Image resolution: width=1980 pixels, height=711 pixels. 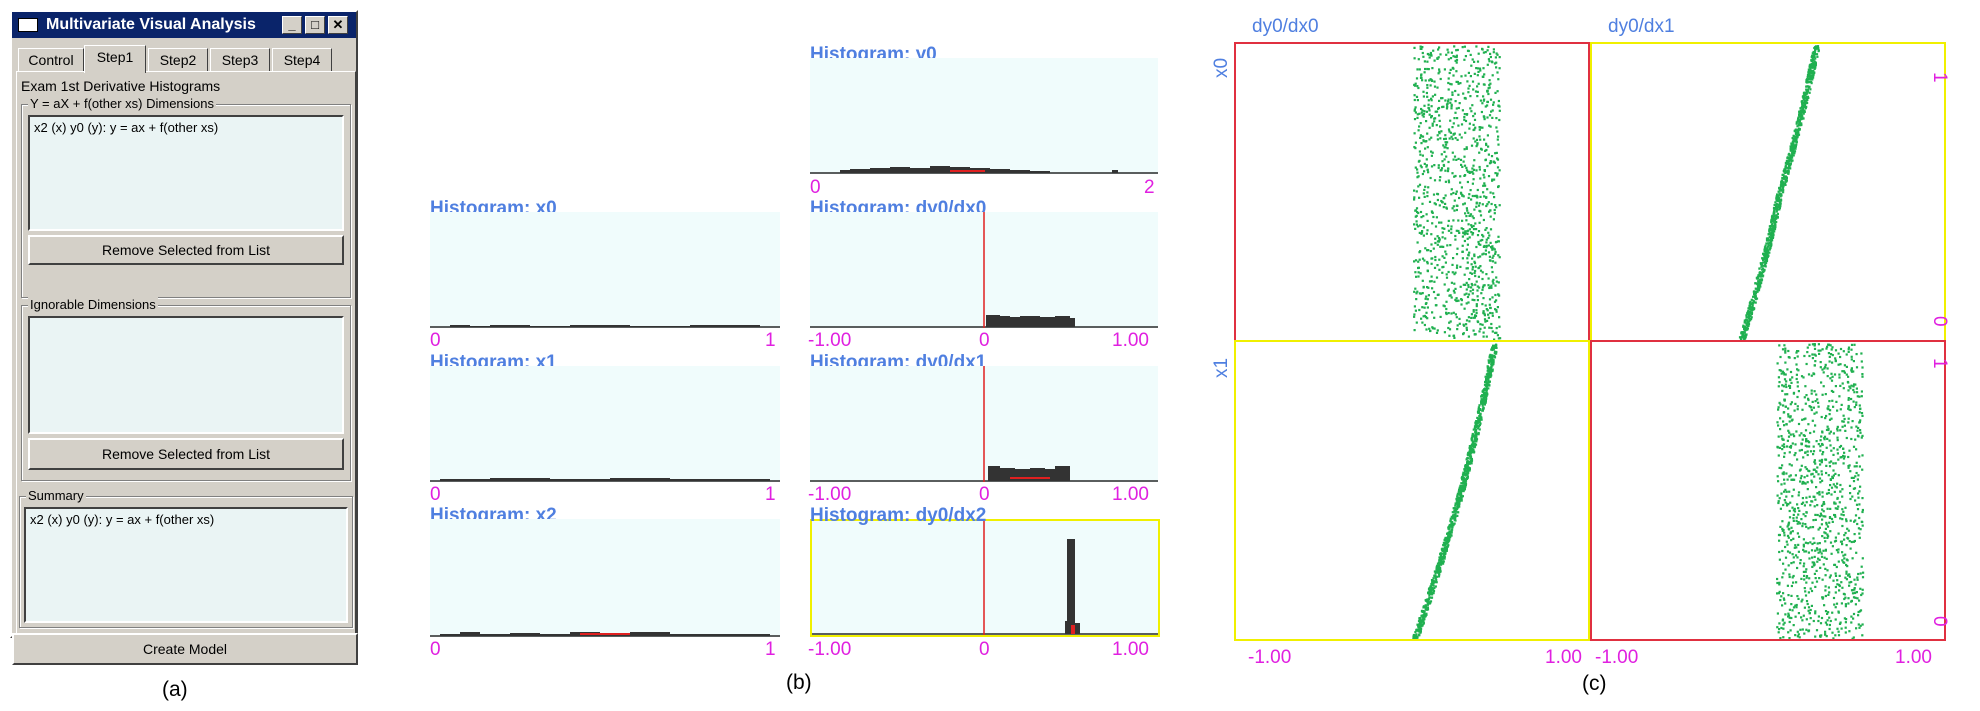 I want to click on remove-ignorable-button: Remove Selected from List, so click(x=186, y=454).